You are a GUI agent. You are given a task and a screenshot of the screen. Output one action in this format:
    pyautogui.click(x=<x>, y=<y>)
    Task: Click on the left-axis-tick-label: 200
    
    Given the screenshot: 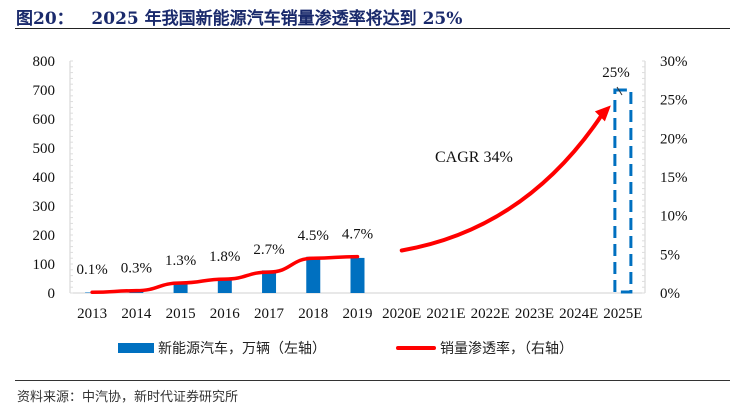 What is the action you would take?
    pyautogui.click(x=44, y=236)
    